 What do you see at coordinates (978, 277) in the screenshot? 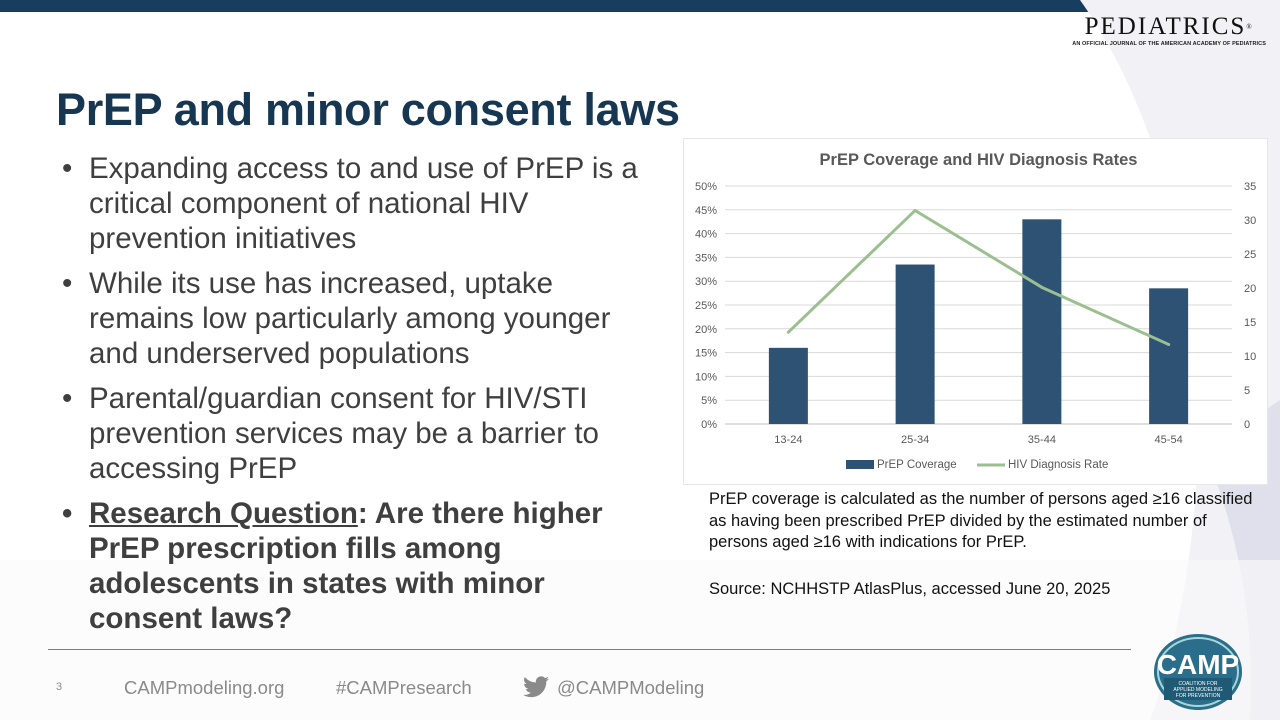
I see `series-line-hiv` at bounding box center [978, 277].